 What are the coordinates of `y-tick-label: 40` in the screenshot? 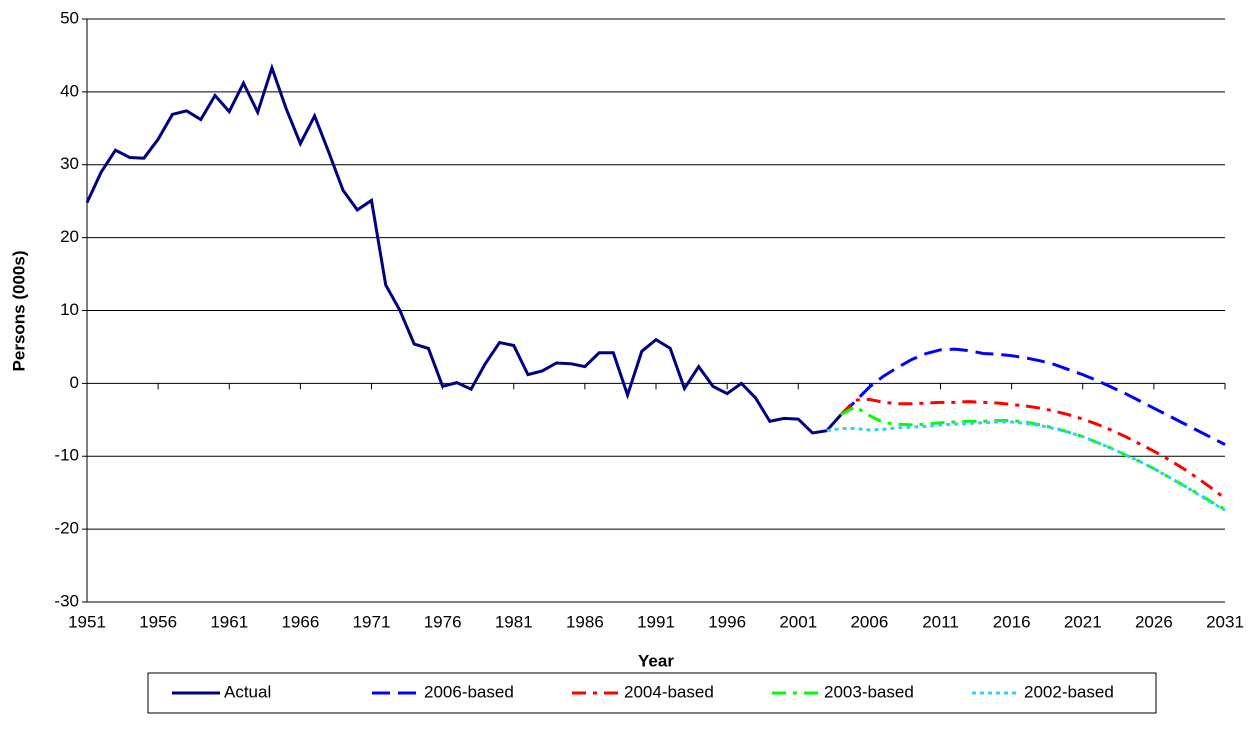 It's located at (69, 90).